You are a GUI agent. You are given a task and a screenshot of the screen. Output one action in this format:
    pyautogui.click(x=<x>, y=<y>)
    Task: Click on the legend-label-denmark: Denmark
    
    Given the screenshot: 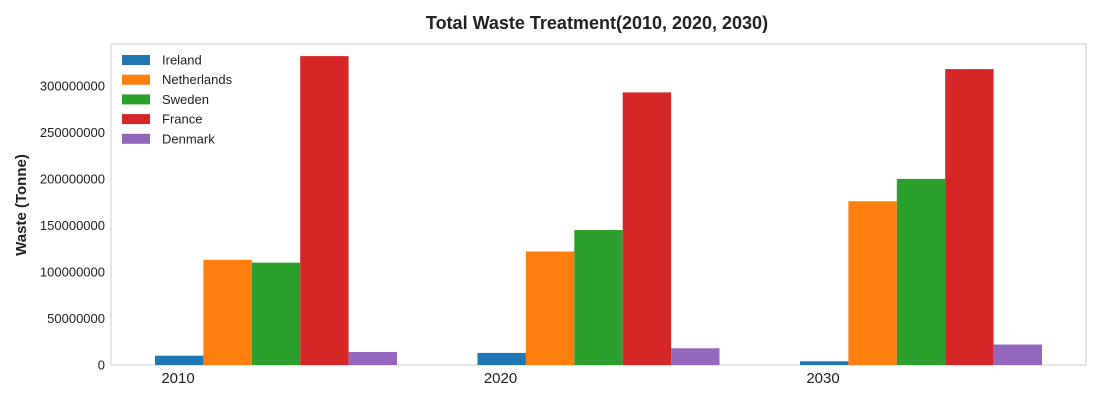 What is the action you would take?
    pyautogui.click(x=188, y=138)
    